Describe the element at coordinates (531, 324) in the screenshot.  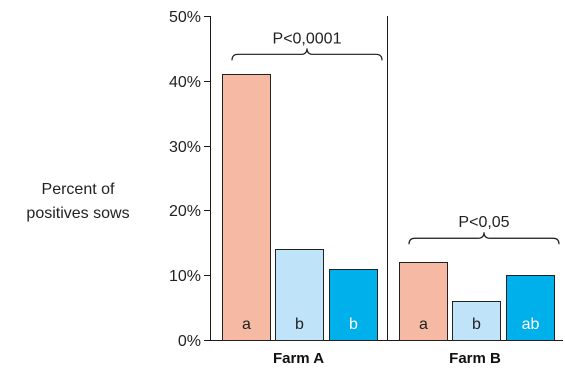
I see `bar-letter-label: ab` at that location.